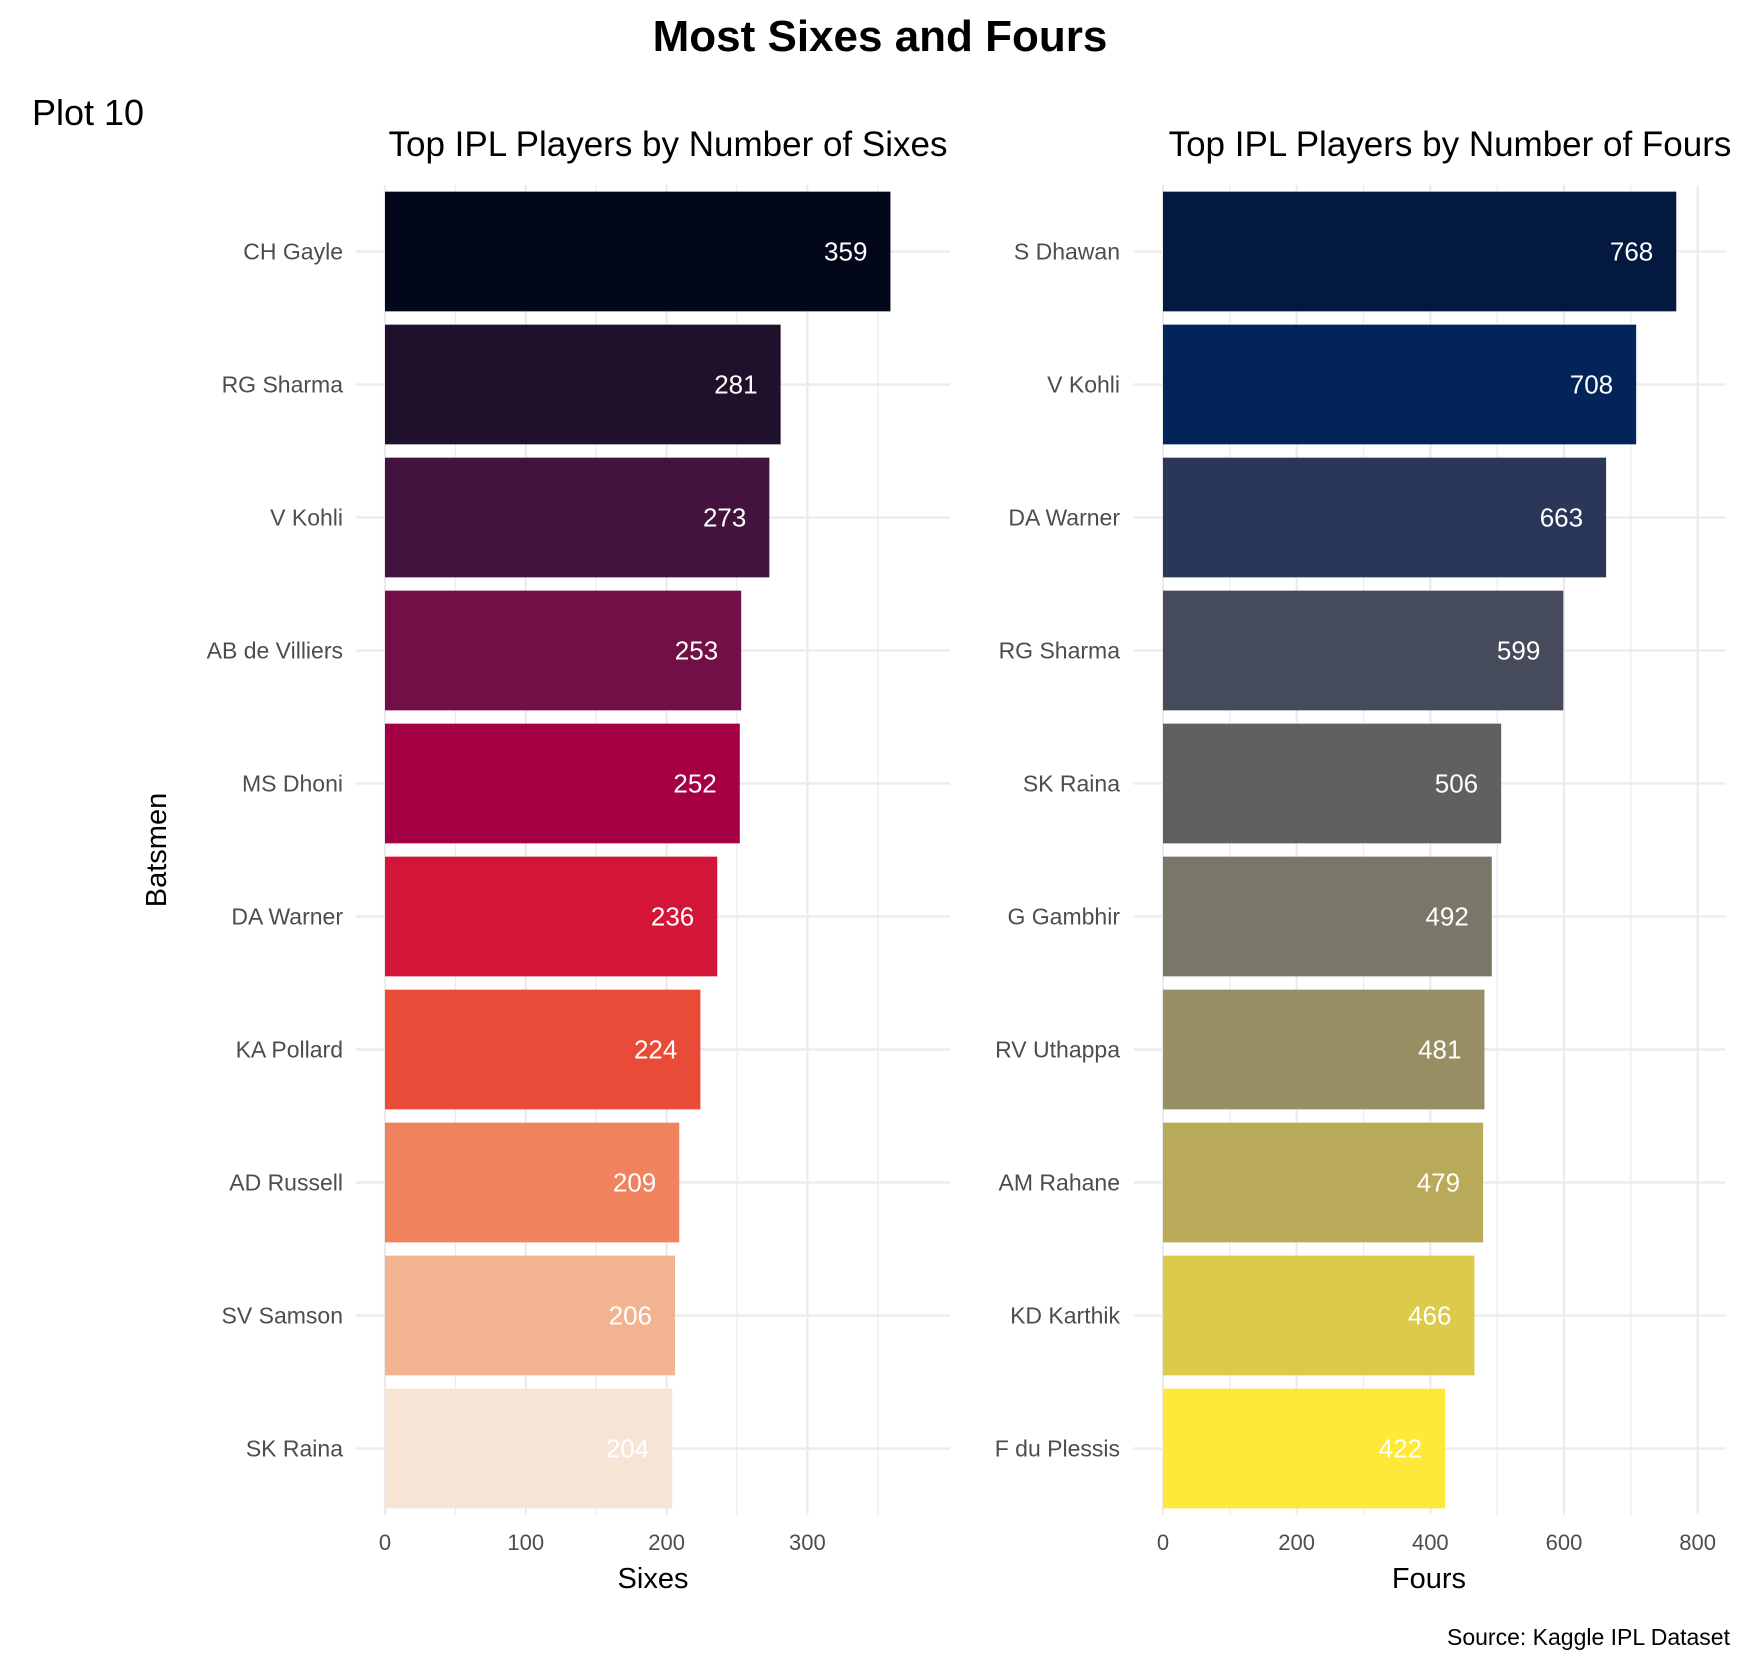  Describe the element at coordinates (282, 1316) in the screenshot. I see `sixes-category-label: SV Samson` at that location.